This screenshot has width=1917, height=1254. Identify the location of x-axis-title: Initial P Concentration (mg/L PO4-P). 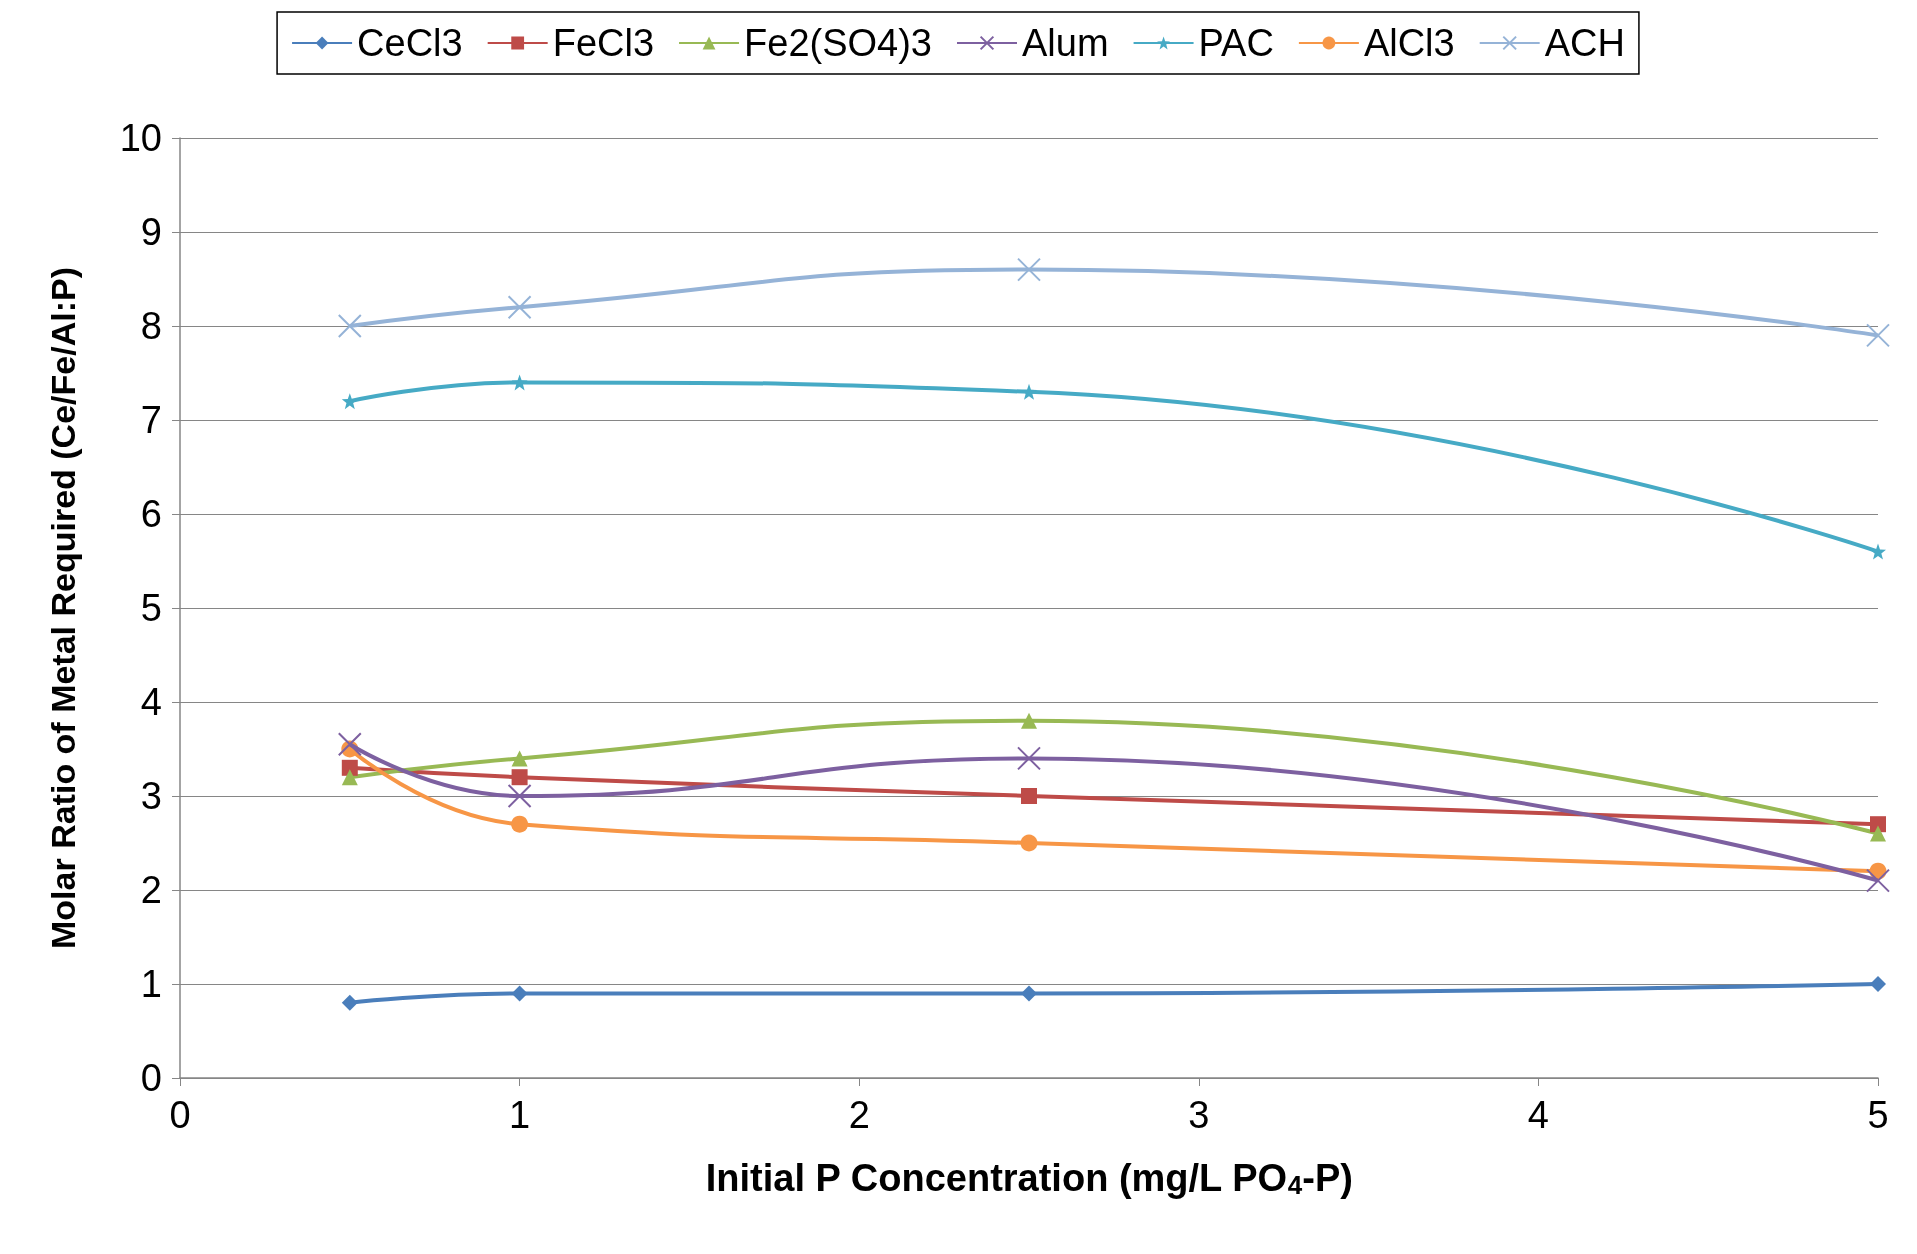
(1029, 1178).